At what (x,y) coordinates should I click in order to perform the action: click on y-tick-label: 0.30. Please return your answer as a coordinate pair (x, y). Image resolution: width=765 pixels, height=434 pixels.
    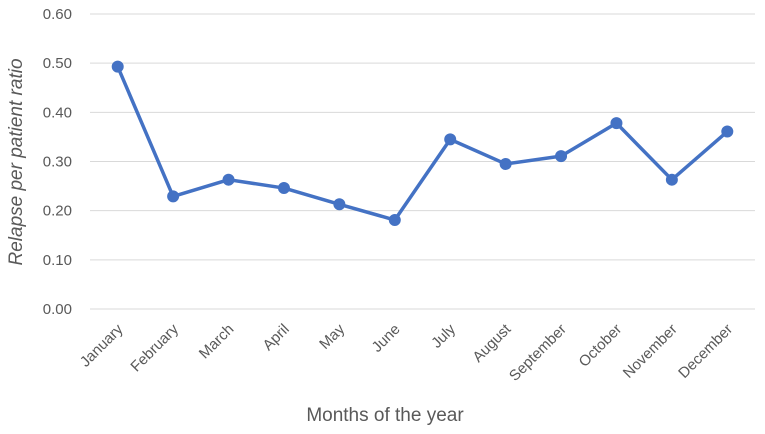
    Looking at the image, I should click on (57, 162).